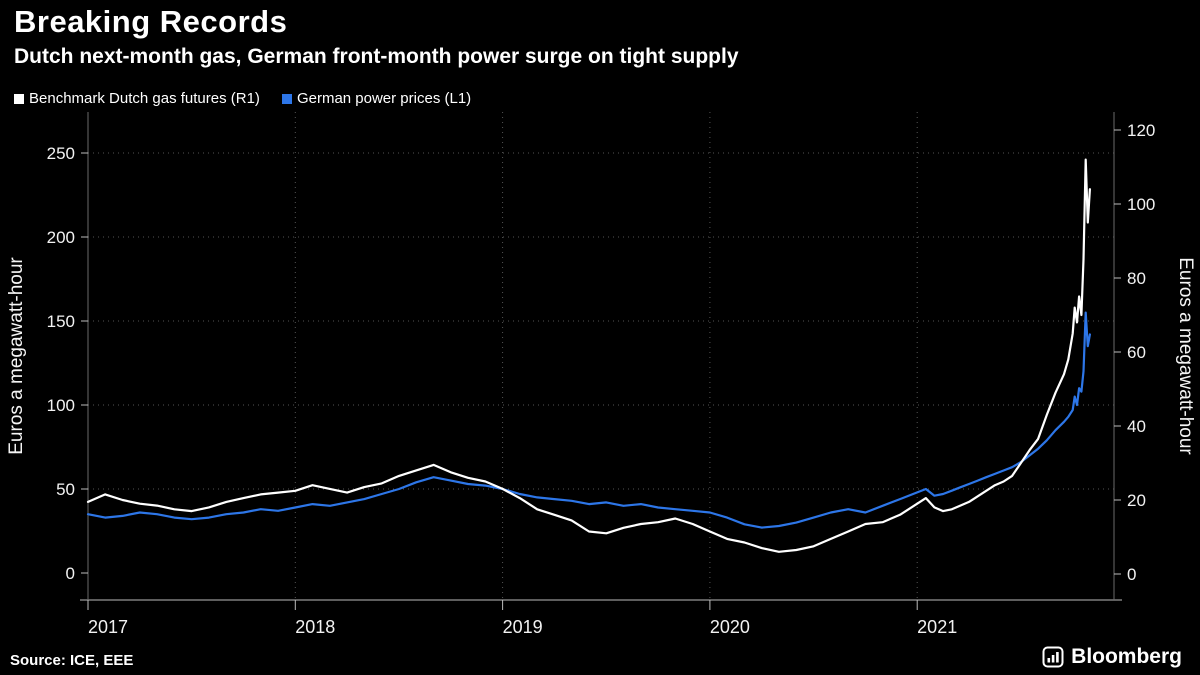 The width and height of the screenshot is (1200, 675). Describe the element at coordinates (1136, 500) in the screenshot. I see `svg-text: 20` at that location.